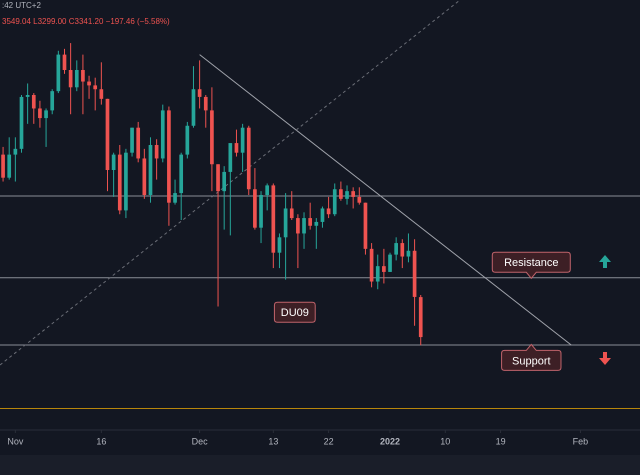 This screenshot has width=640, height=475. I want to click on header-time: :42 UTC+2, so click(21, 5).